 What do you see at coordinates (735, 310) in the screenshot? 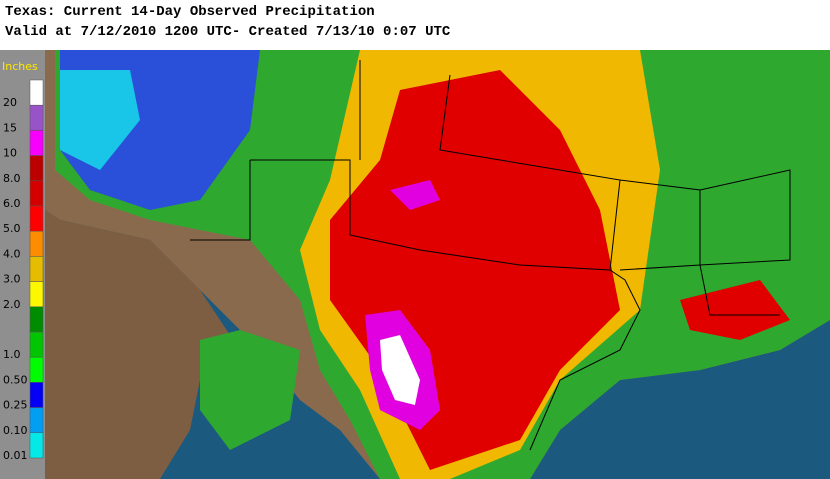
I see `rain-red` at bounding box center [735, 310].